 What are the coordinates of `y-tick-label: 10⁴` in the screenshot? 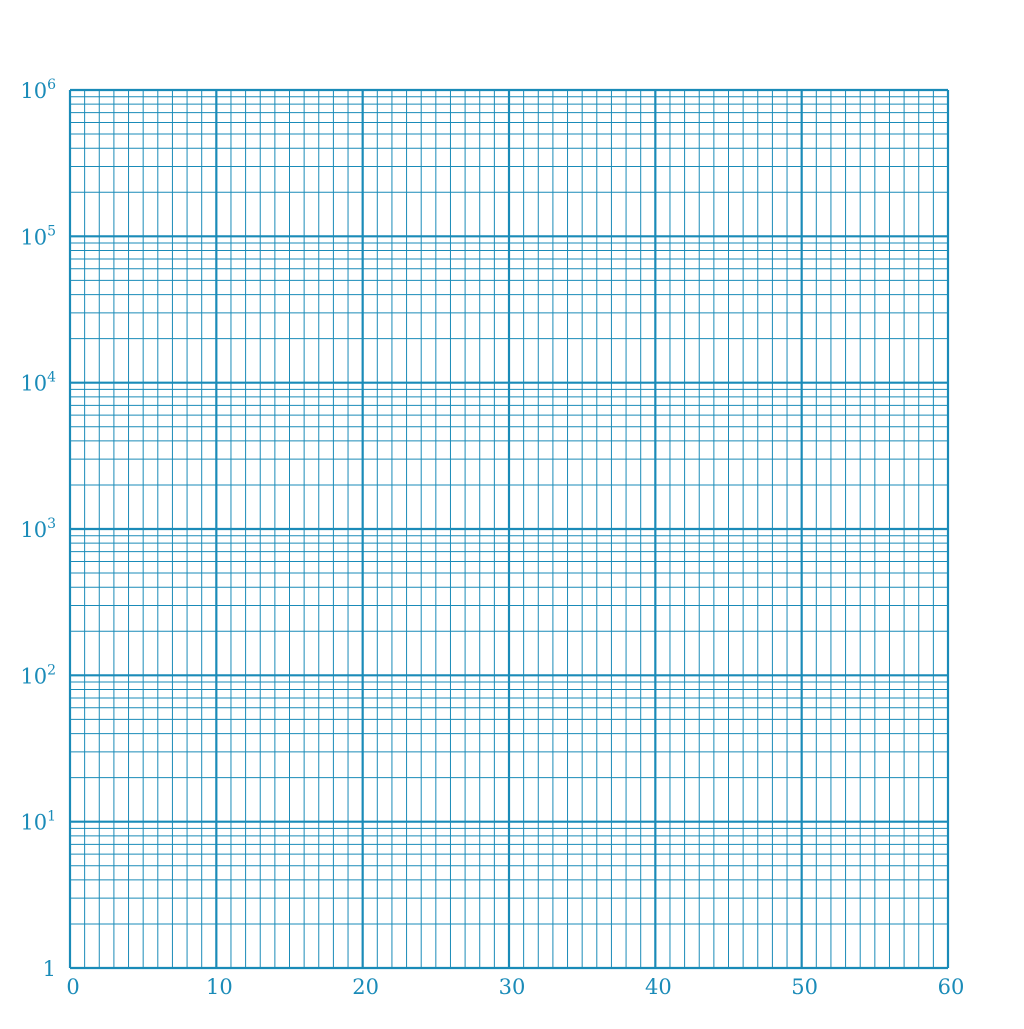 It's located at (38, 383).